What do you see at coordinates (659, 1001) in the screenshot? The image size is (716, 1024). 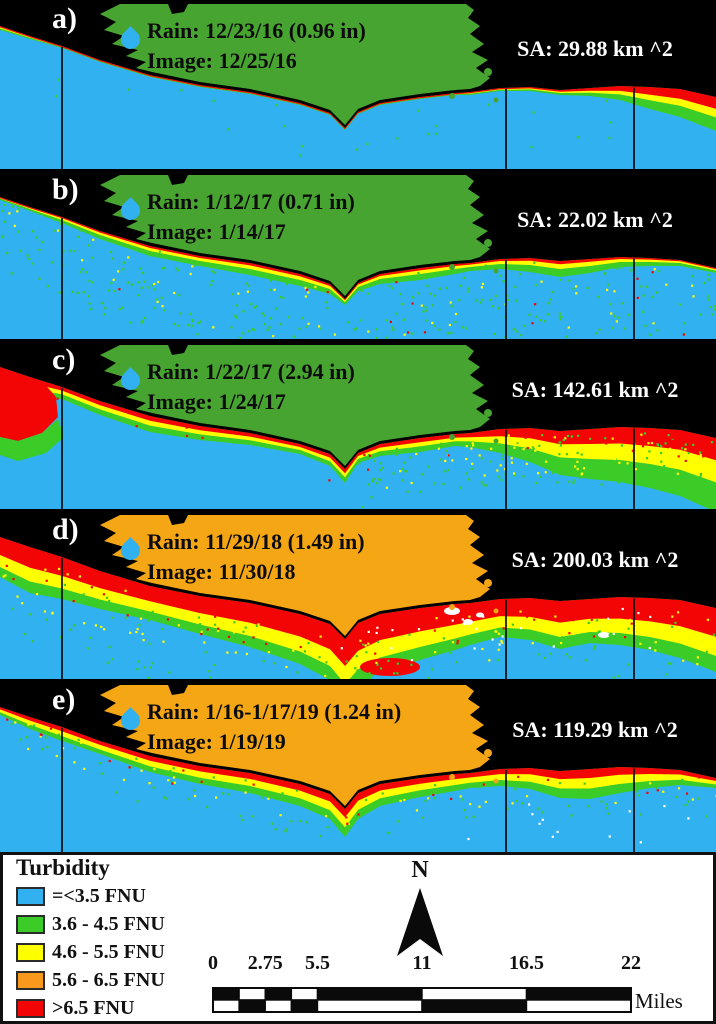 I see `scalebar-unit-label: Miles` at bounding box center [659, 1001].